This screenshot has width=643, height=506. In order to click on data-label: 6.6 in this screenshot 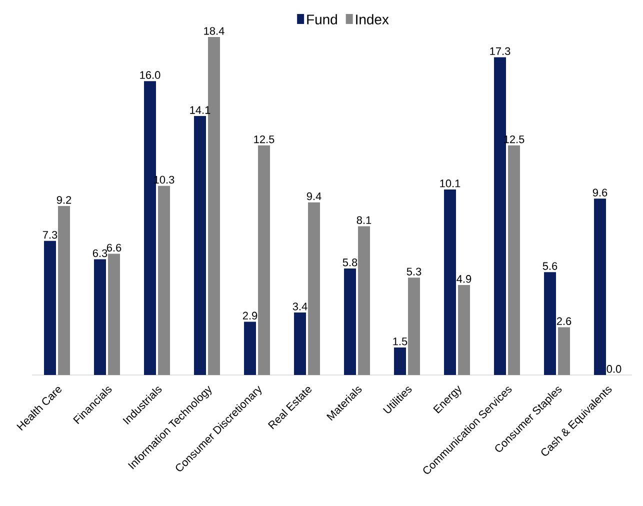, I will do `click(114, 248)`.